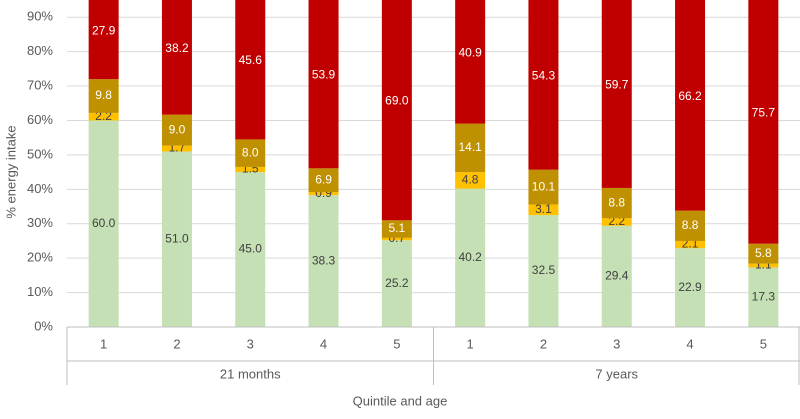  Describe the element at coordinates (40, 50) in the screenshot. I see `y-tick-label: 80%` at that location.